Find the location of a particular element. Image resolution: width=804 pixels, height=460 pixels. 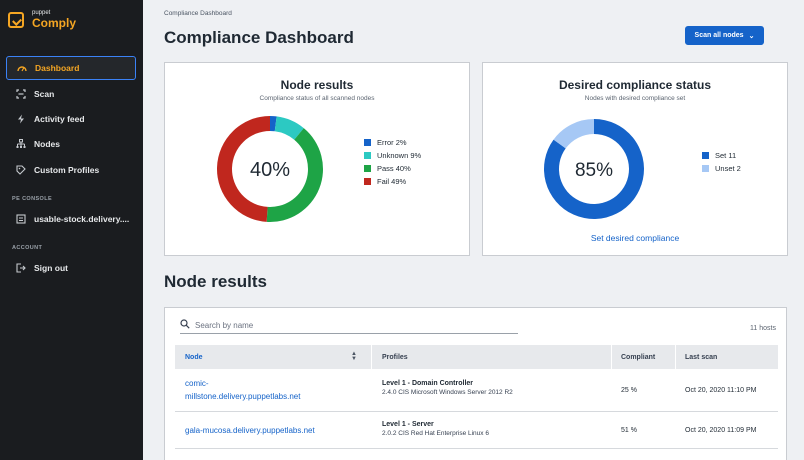

set-desired-compliance-link: Set desired compliance is located at coordinates (635, 238).